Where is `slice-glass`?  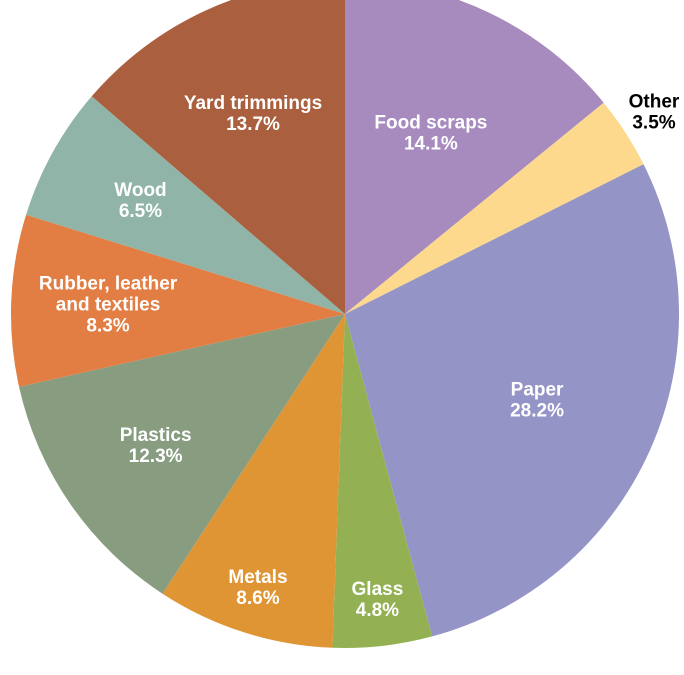
slice-glass is located at coordinates (382, 481).